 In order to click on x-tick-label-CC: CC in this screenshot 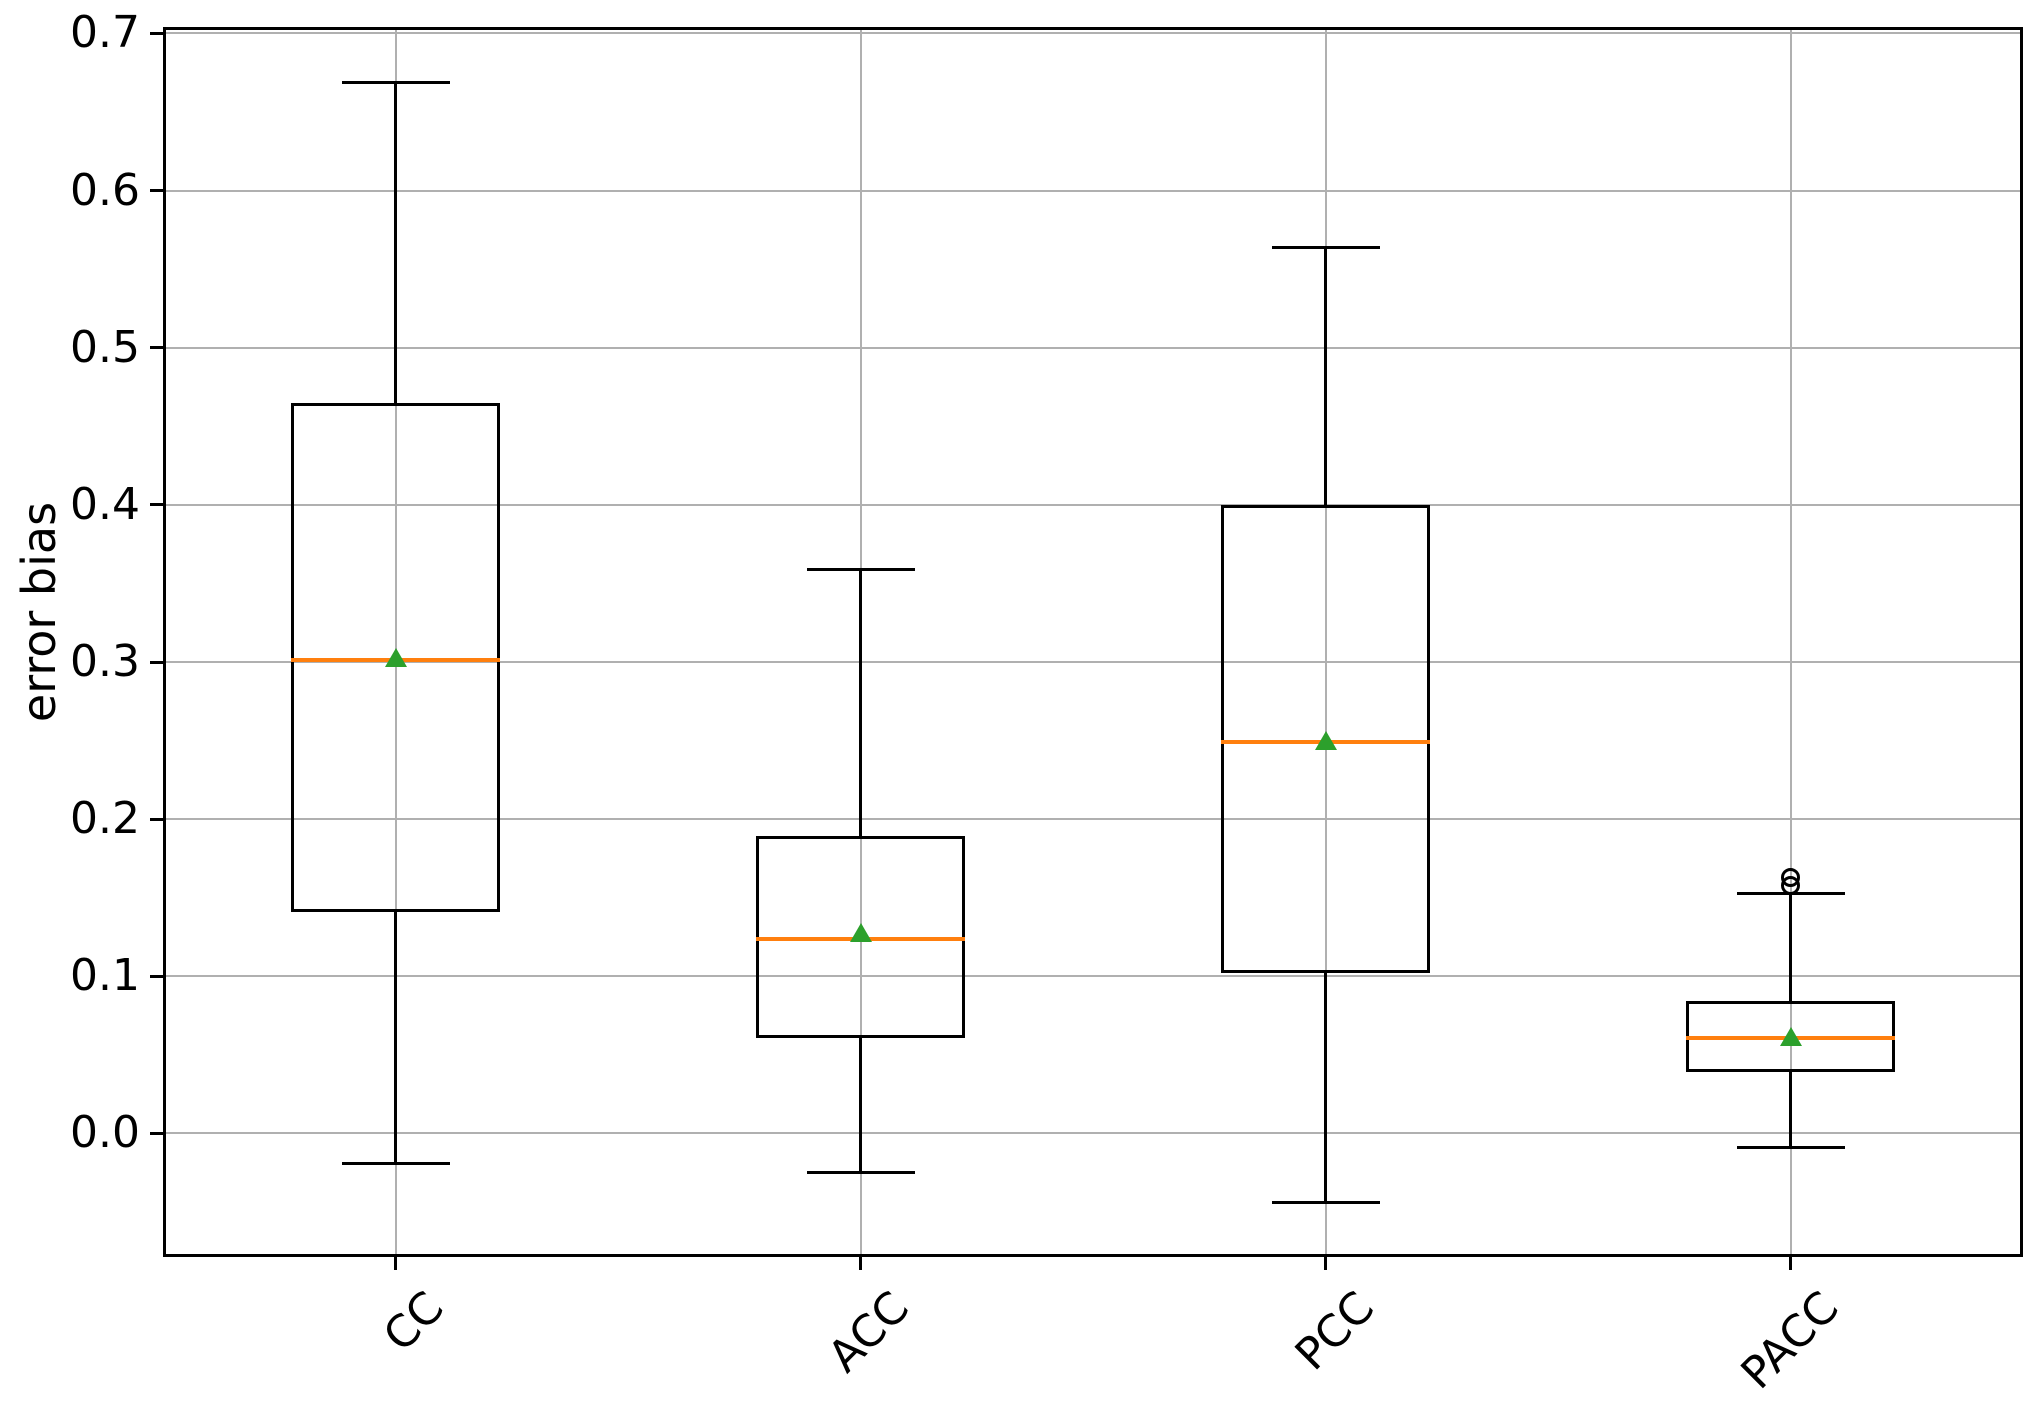, I will do `click(414, 1322)`.